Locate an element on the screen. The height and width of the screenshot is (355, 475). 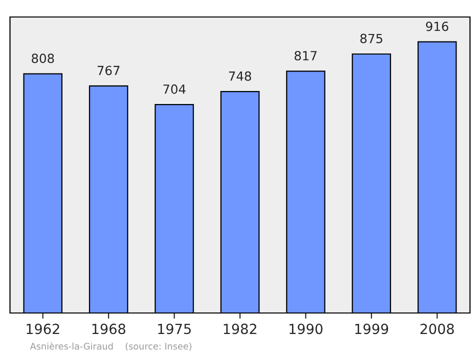
data-label: 808 is located at coordinates (43, 59).